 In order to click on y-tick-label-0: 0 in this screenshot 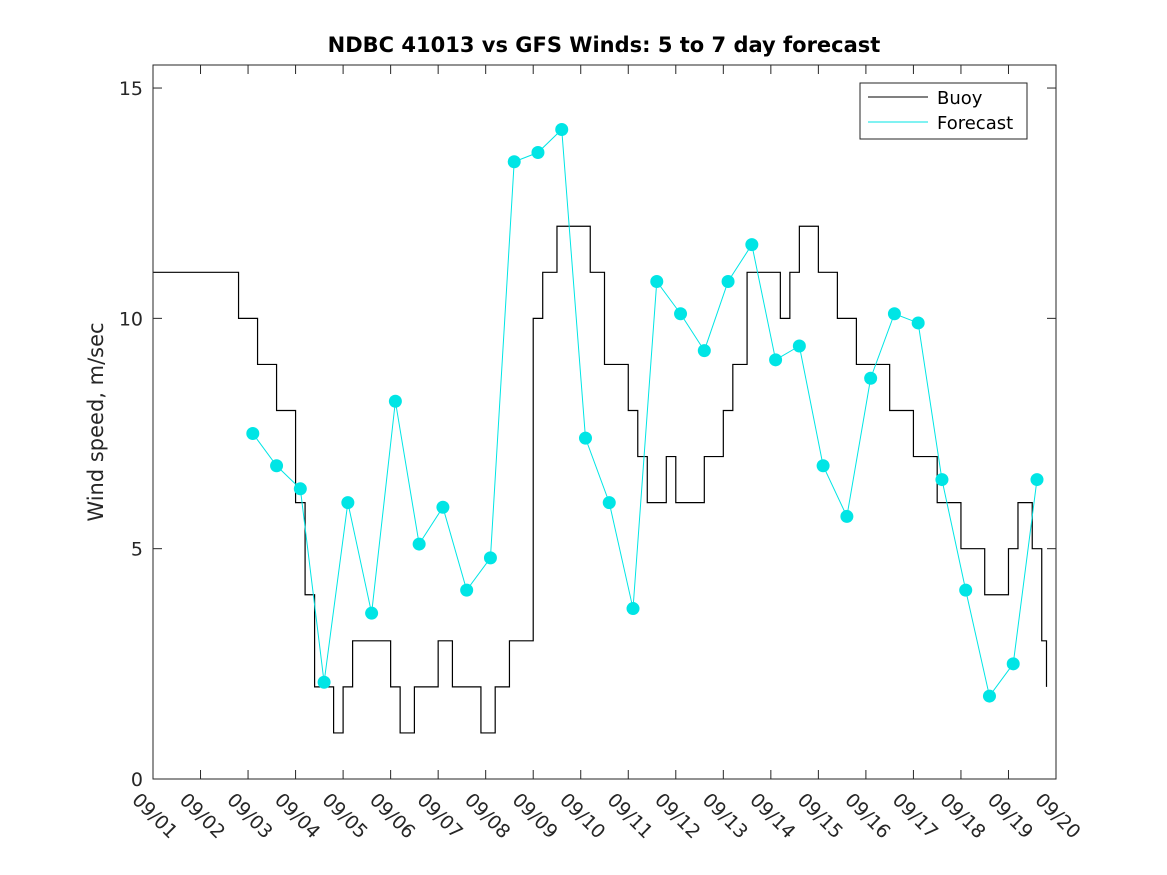, I will do `click(137, 780)`.